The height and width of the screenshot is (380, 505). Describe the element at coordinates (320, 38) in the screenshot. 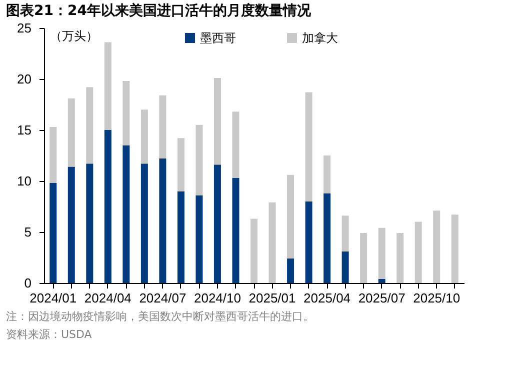

I see `legend-label: 加拿大` at that location.